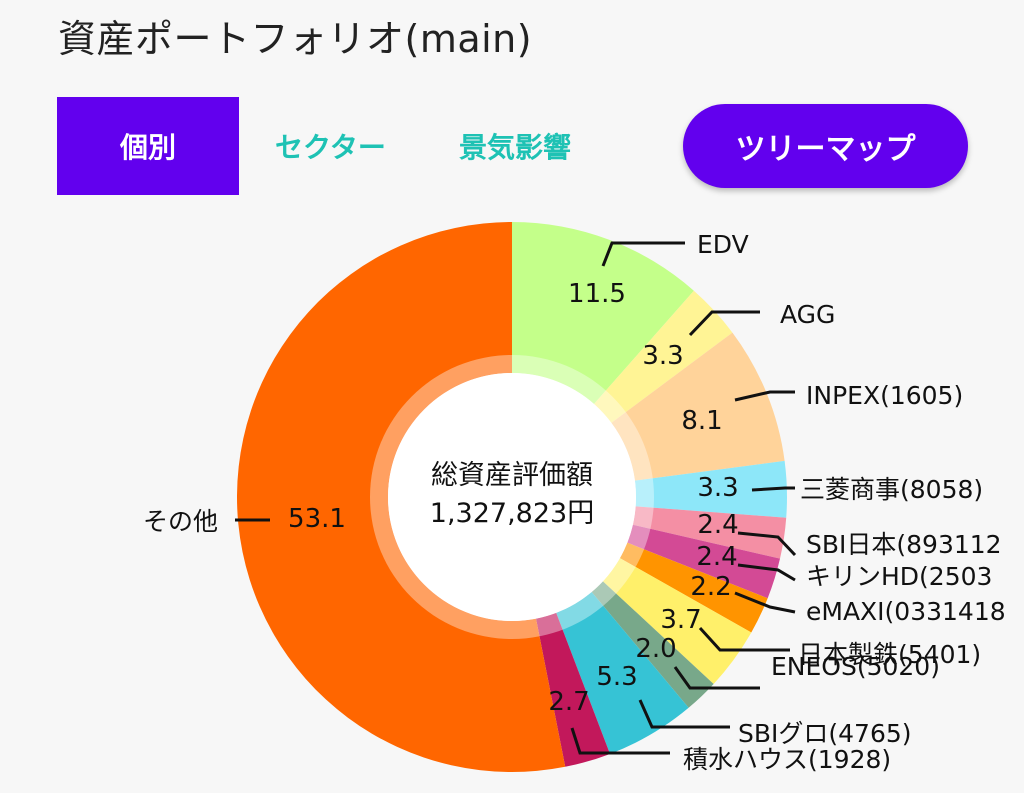  I want to click on slice-name-label: 積水ハウス(1928), so click(787, 759).